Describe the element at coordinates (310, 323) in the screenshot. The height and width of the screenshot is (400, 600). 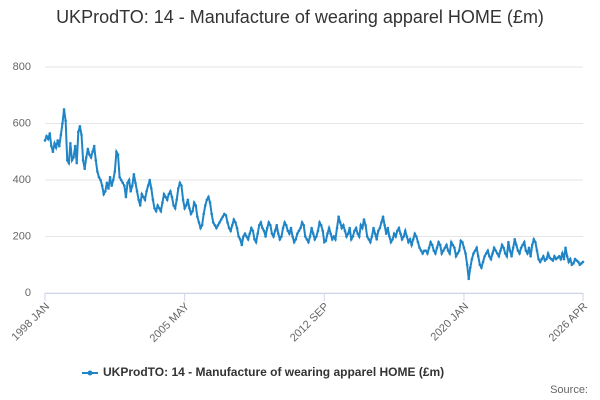
I see `x-tick-label: 2012 SEP` at that location.